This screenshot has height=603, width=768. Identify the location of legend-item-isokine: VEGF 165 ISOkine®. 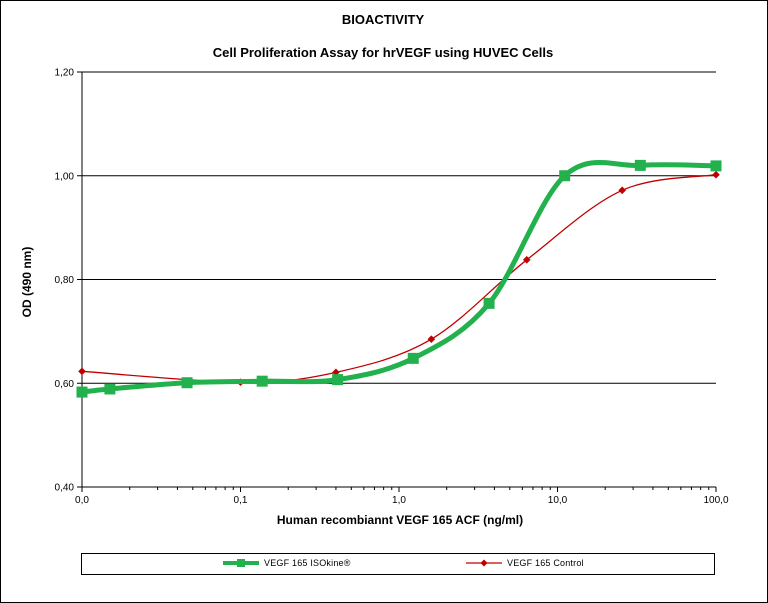
(286, 563).